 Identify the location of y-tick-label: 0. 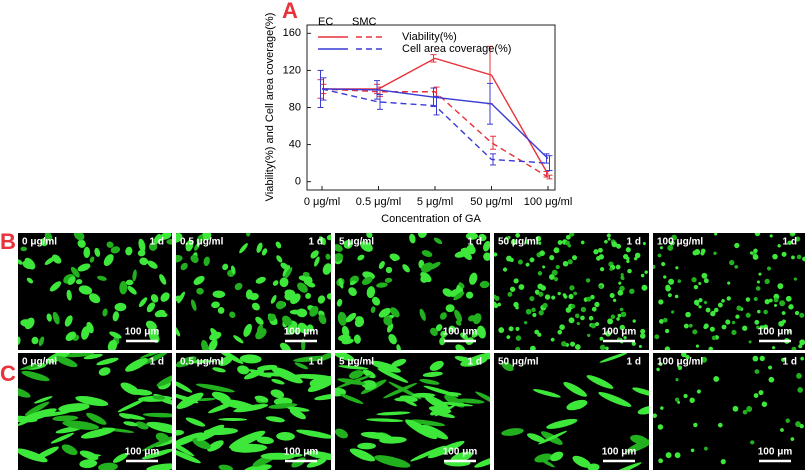
(298, 182).